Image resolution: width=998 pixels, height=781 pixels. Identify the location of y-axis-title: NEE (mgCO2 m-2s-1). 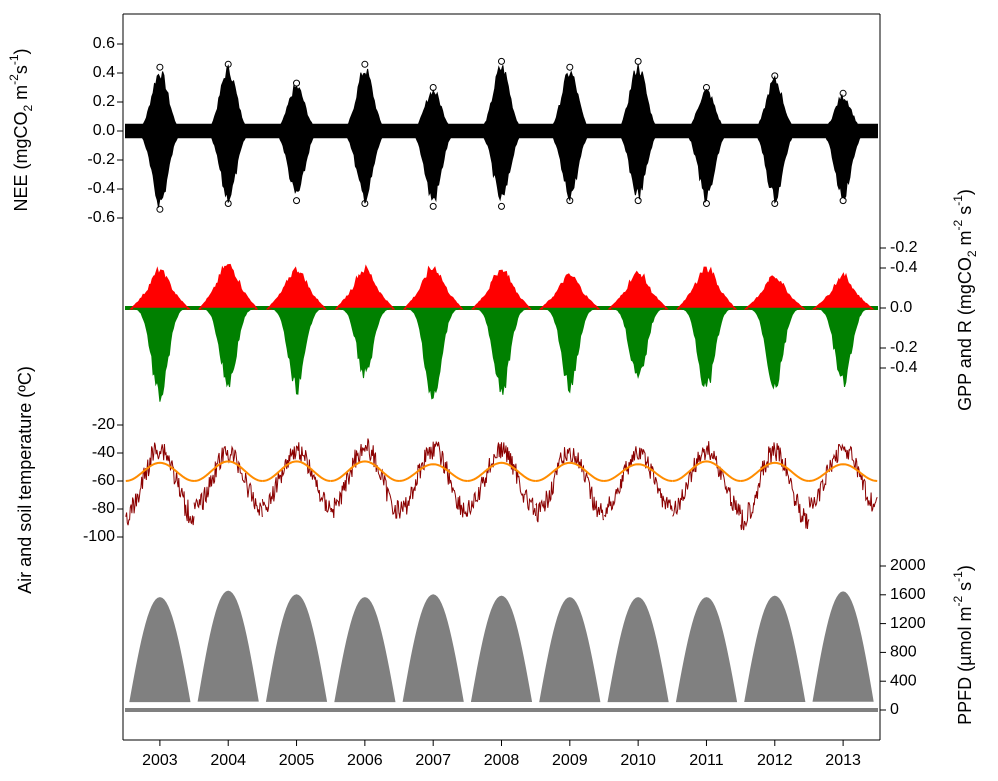
(21, 129).